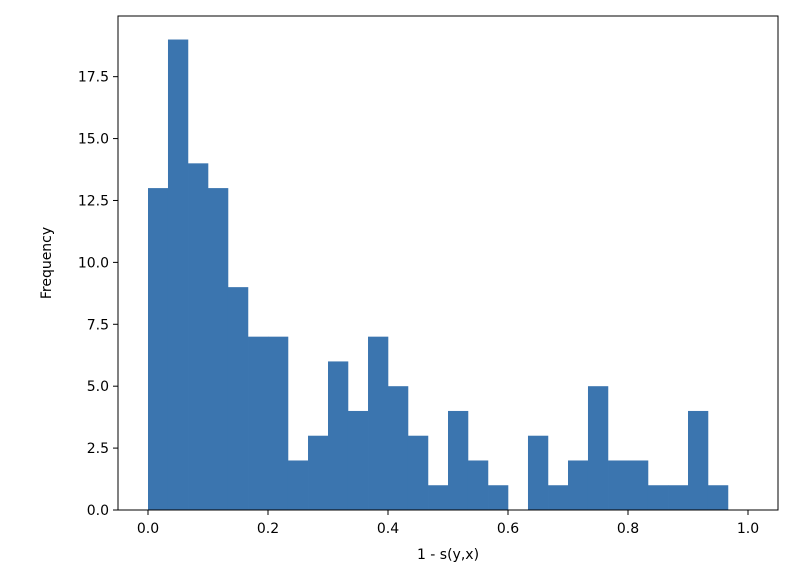 This screenshot has width=812, height=588. I want to click on x-tick-label: 0.0, so click(148, 529).